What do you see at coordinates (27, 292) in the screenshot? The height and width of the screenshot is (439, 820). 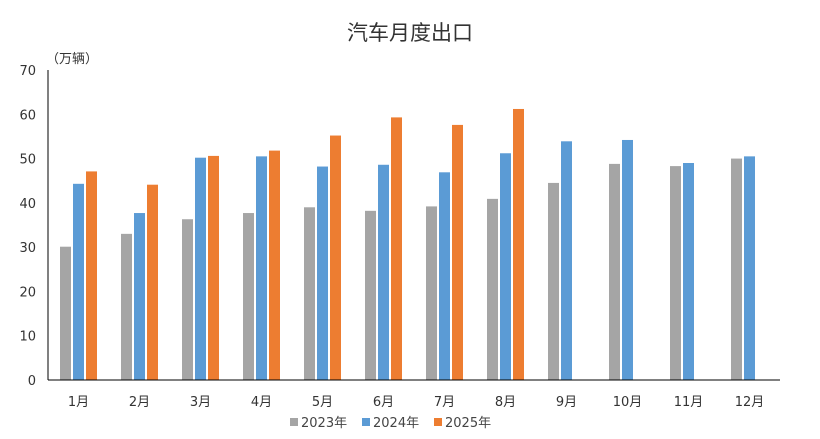 I see `y-tick-label: 20` at bounding box center [27, 292].